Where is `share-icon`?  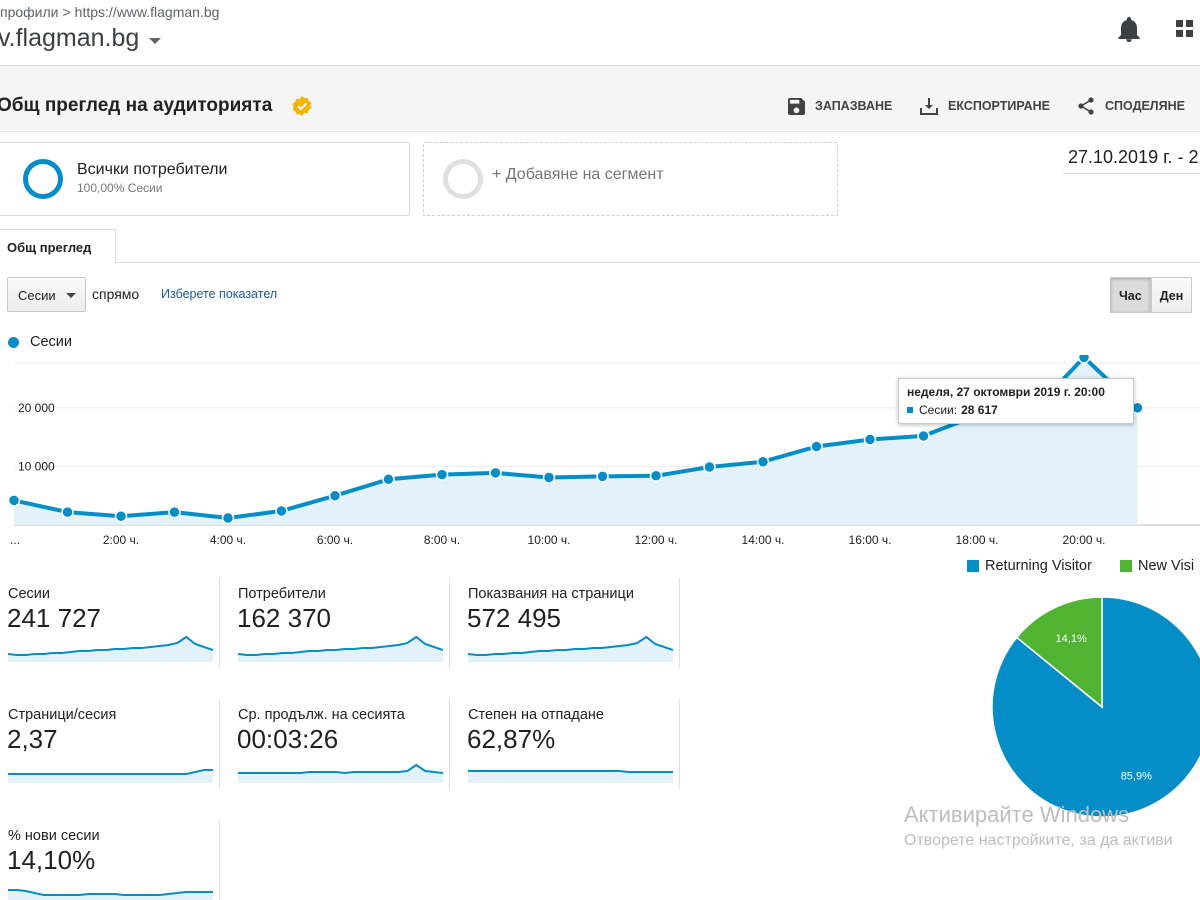 share-icon is located at coordinates (1086, 106).